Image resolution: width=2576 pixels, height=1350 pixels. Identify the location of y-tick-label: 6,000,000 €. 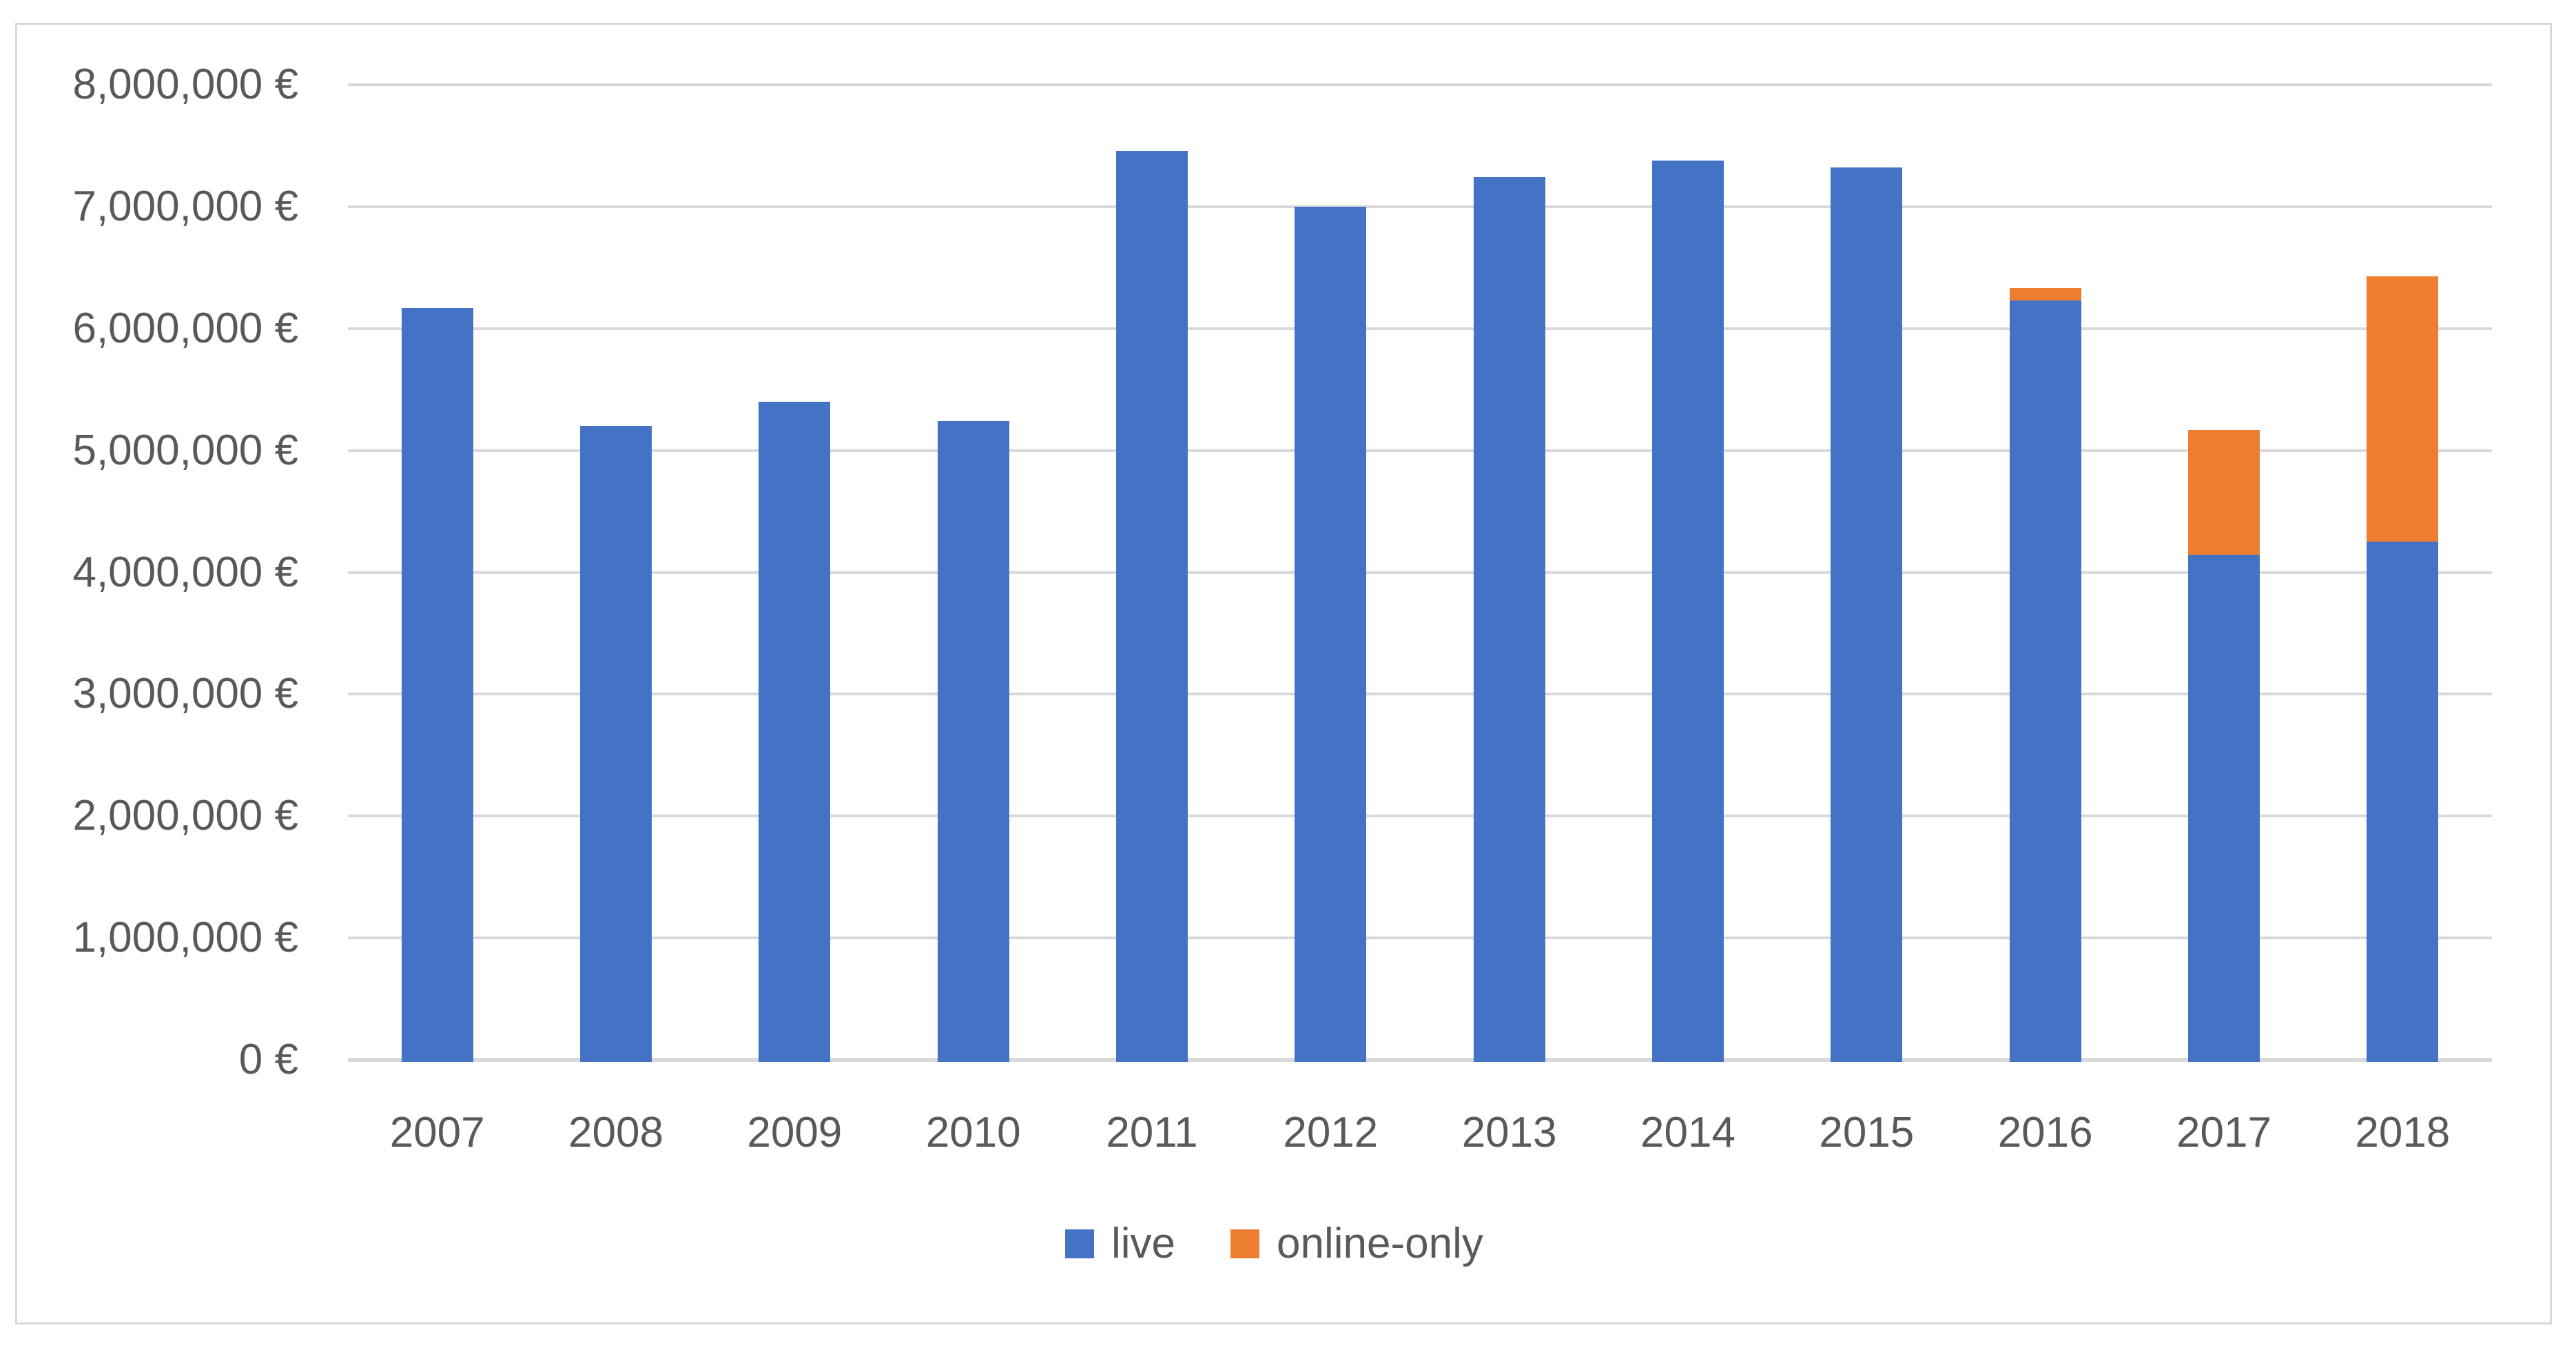
(185, 328).